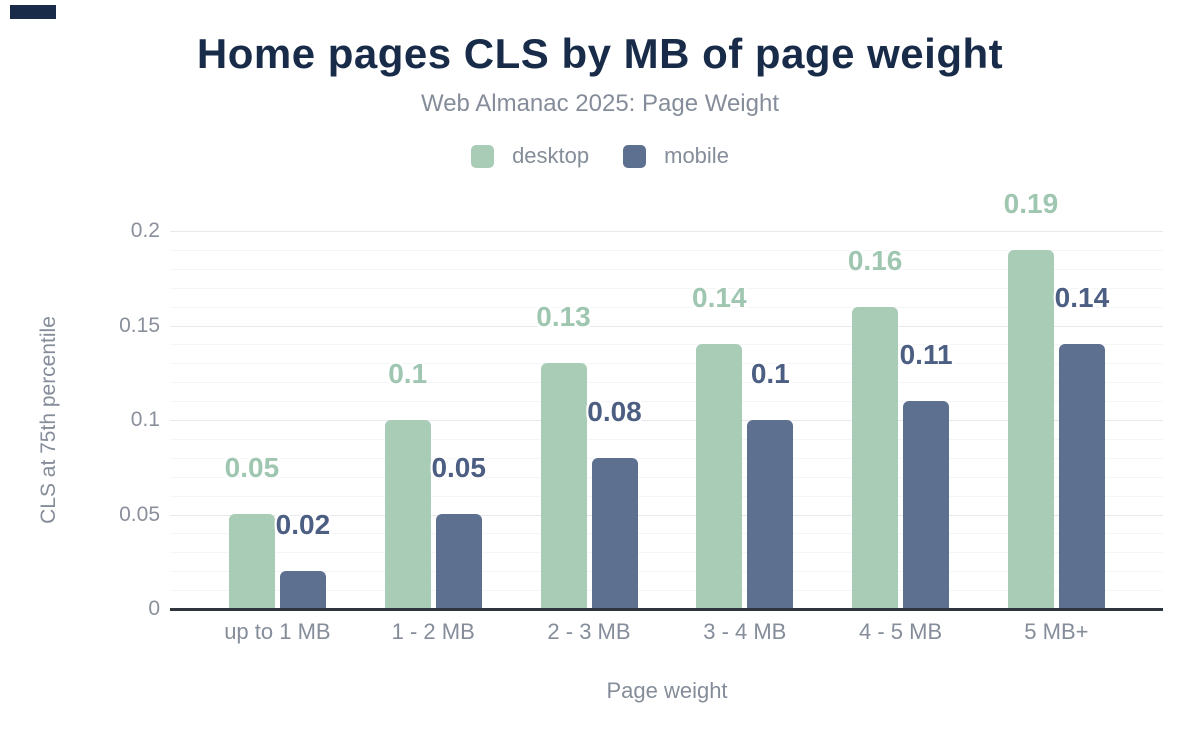  Describe the element at coordinates (458, 561) in the screenshot. I see `bar-mobile-1-2-mb` at that location.